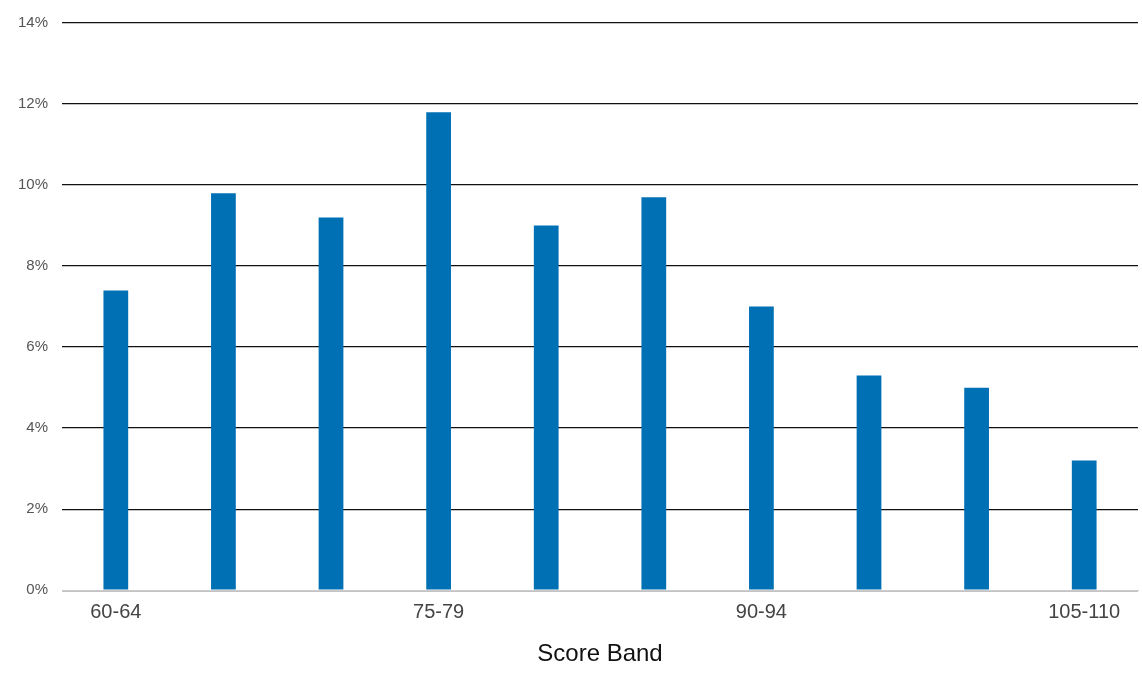  I want to click on x-tick-label: 60-64, so click(116, 610).